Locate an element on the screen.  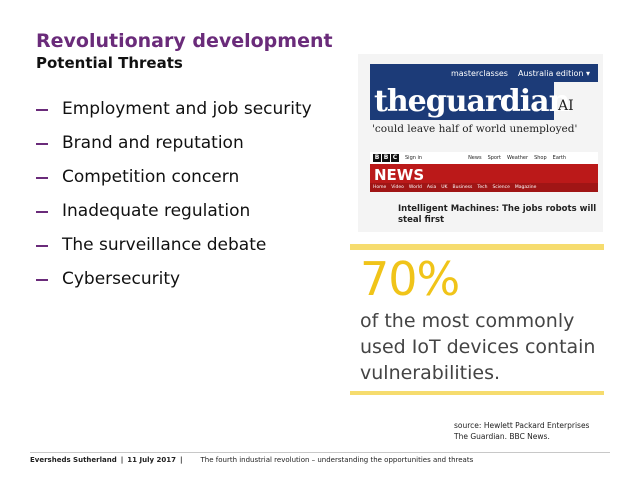
source-line: source: Hewlett Packard Enterprises is located at coordinates (522, 425).